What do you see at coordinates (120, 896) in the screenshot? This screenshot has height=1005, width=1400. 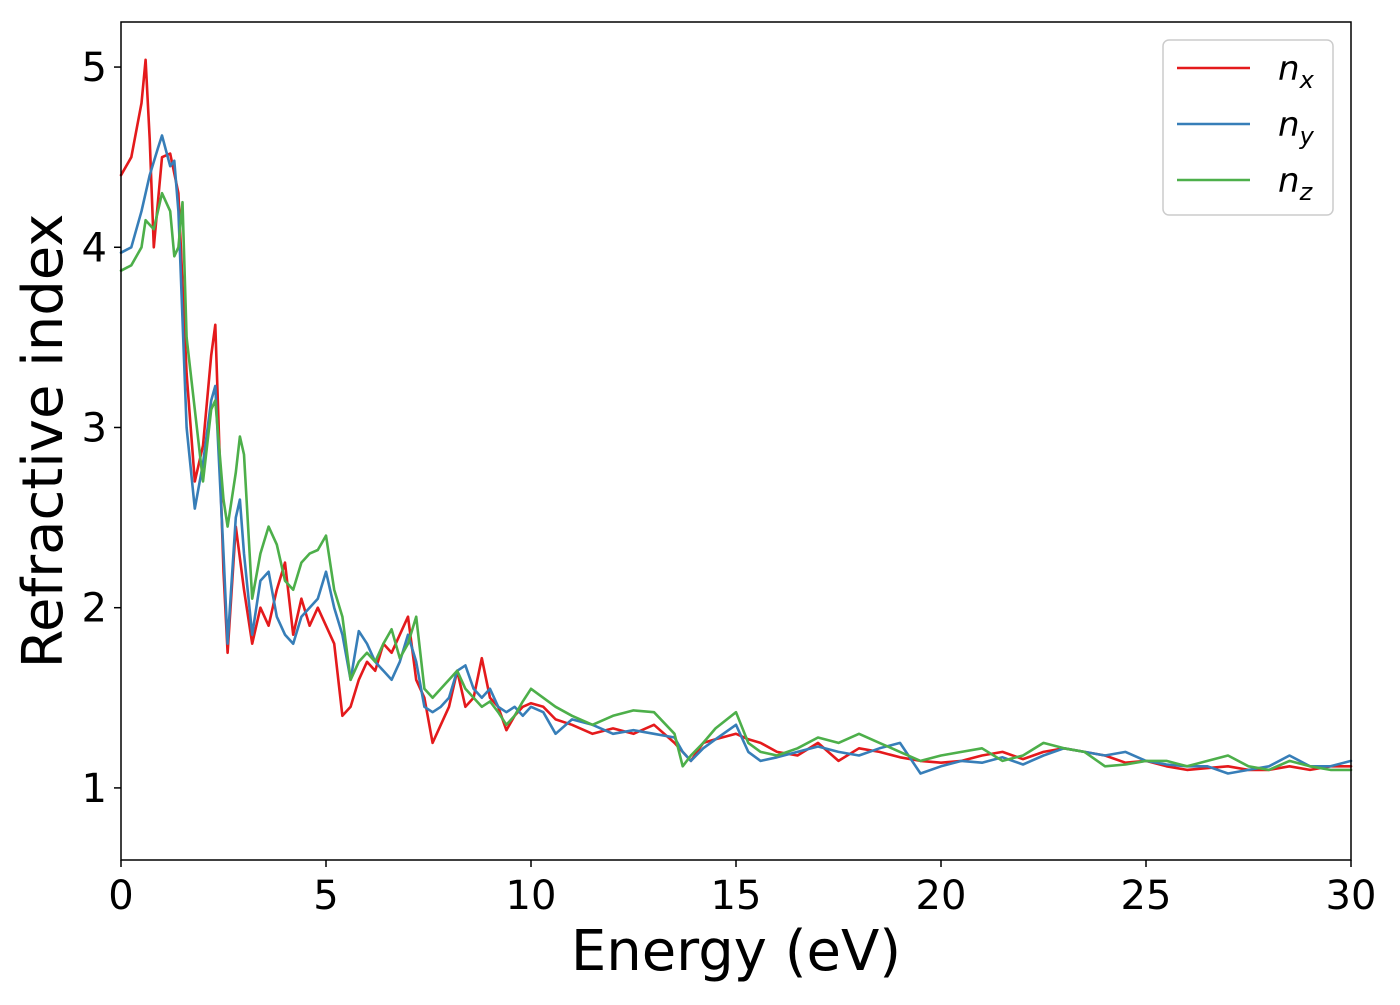 I see `x-tick-label: 0` at bounding box center [120, 896].